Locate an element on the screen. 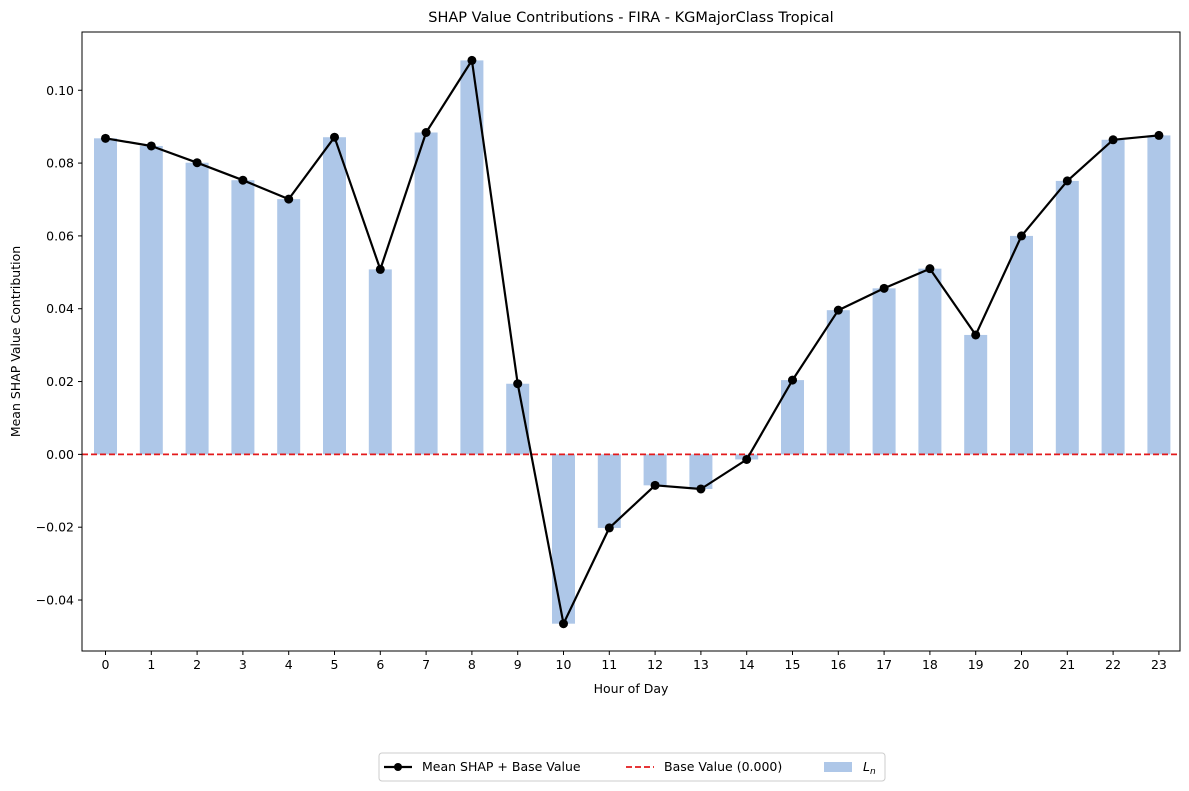  x-tick-label: 19 is located at coordinates (976, 664).